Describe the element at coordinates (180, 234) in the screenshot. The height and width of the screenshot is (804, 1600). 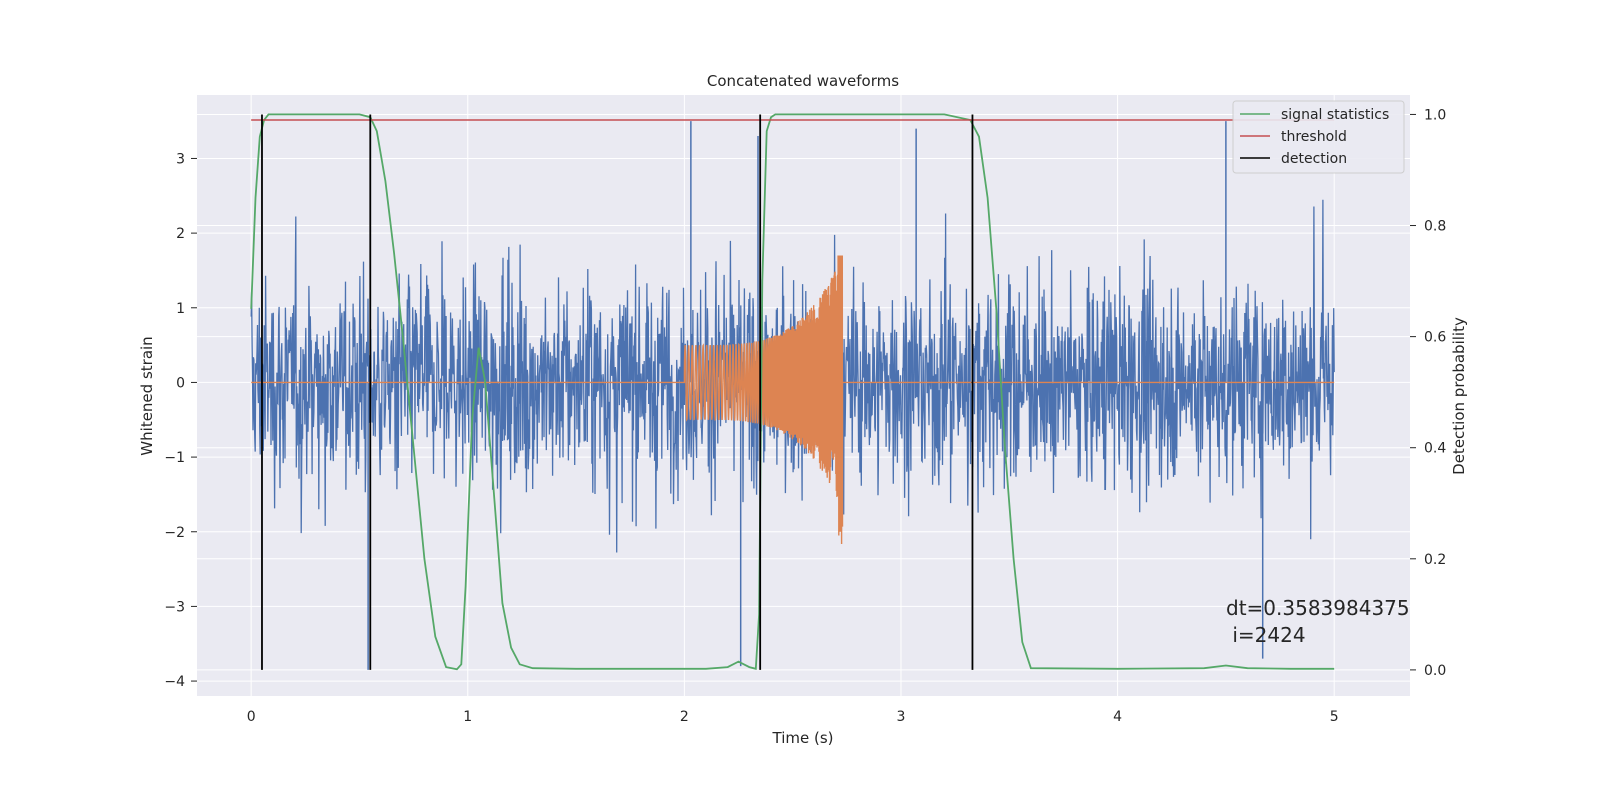
I see `y-tick-label: 2` at that location.